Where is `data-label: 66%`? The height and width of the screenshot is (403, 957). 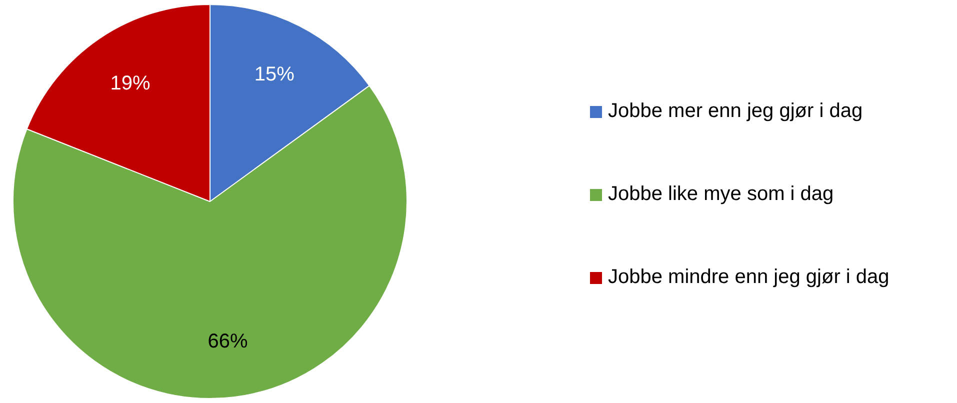
data-label: 66% is located at coordinates (228, 341).